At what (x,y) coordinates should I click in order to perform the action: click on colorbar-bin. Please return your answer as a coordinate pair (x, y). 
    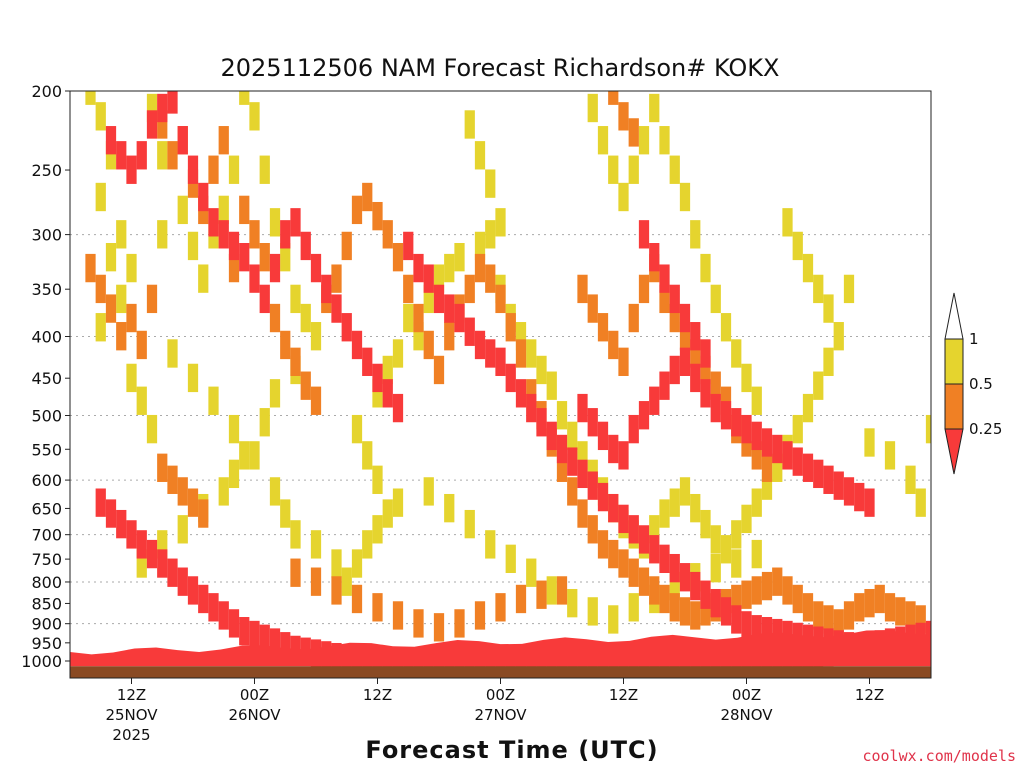
    Looking at the image, I should click on (954, 406).